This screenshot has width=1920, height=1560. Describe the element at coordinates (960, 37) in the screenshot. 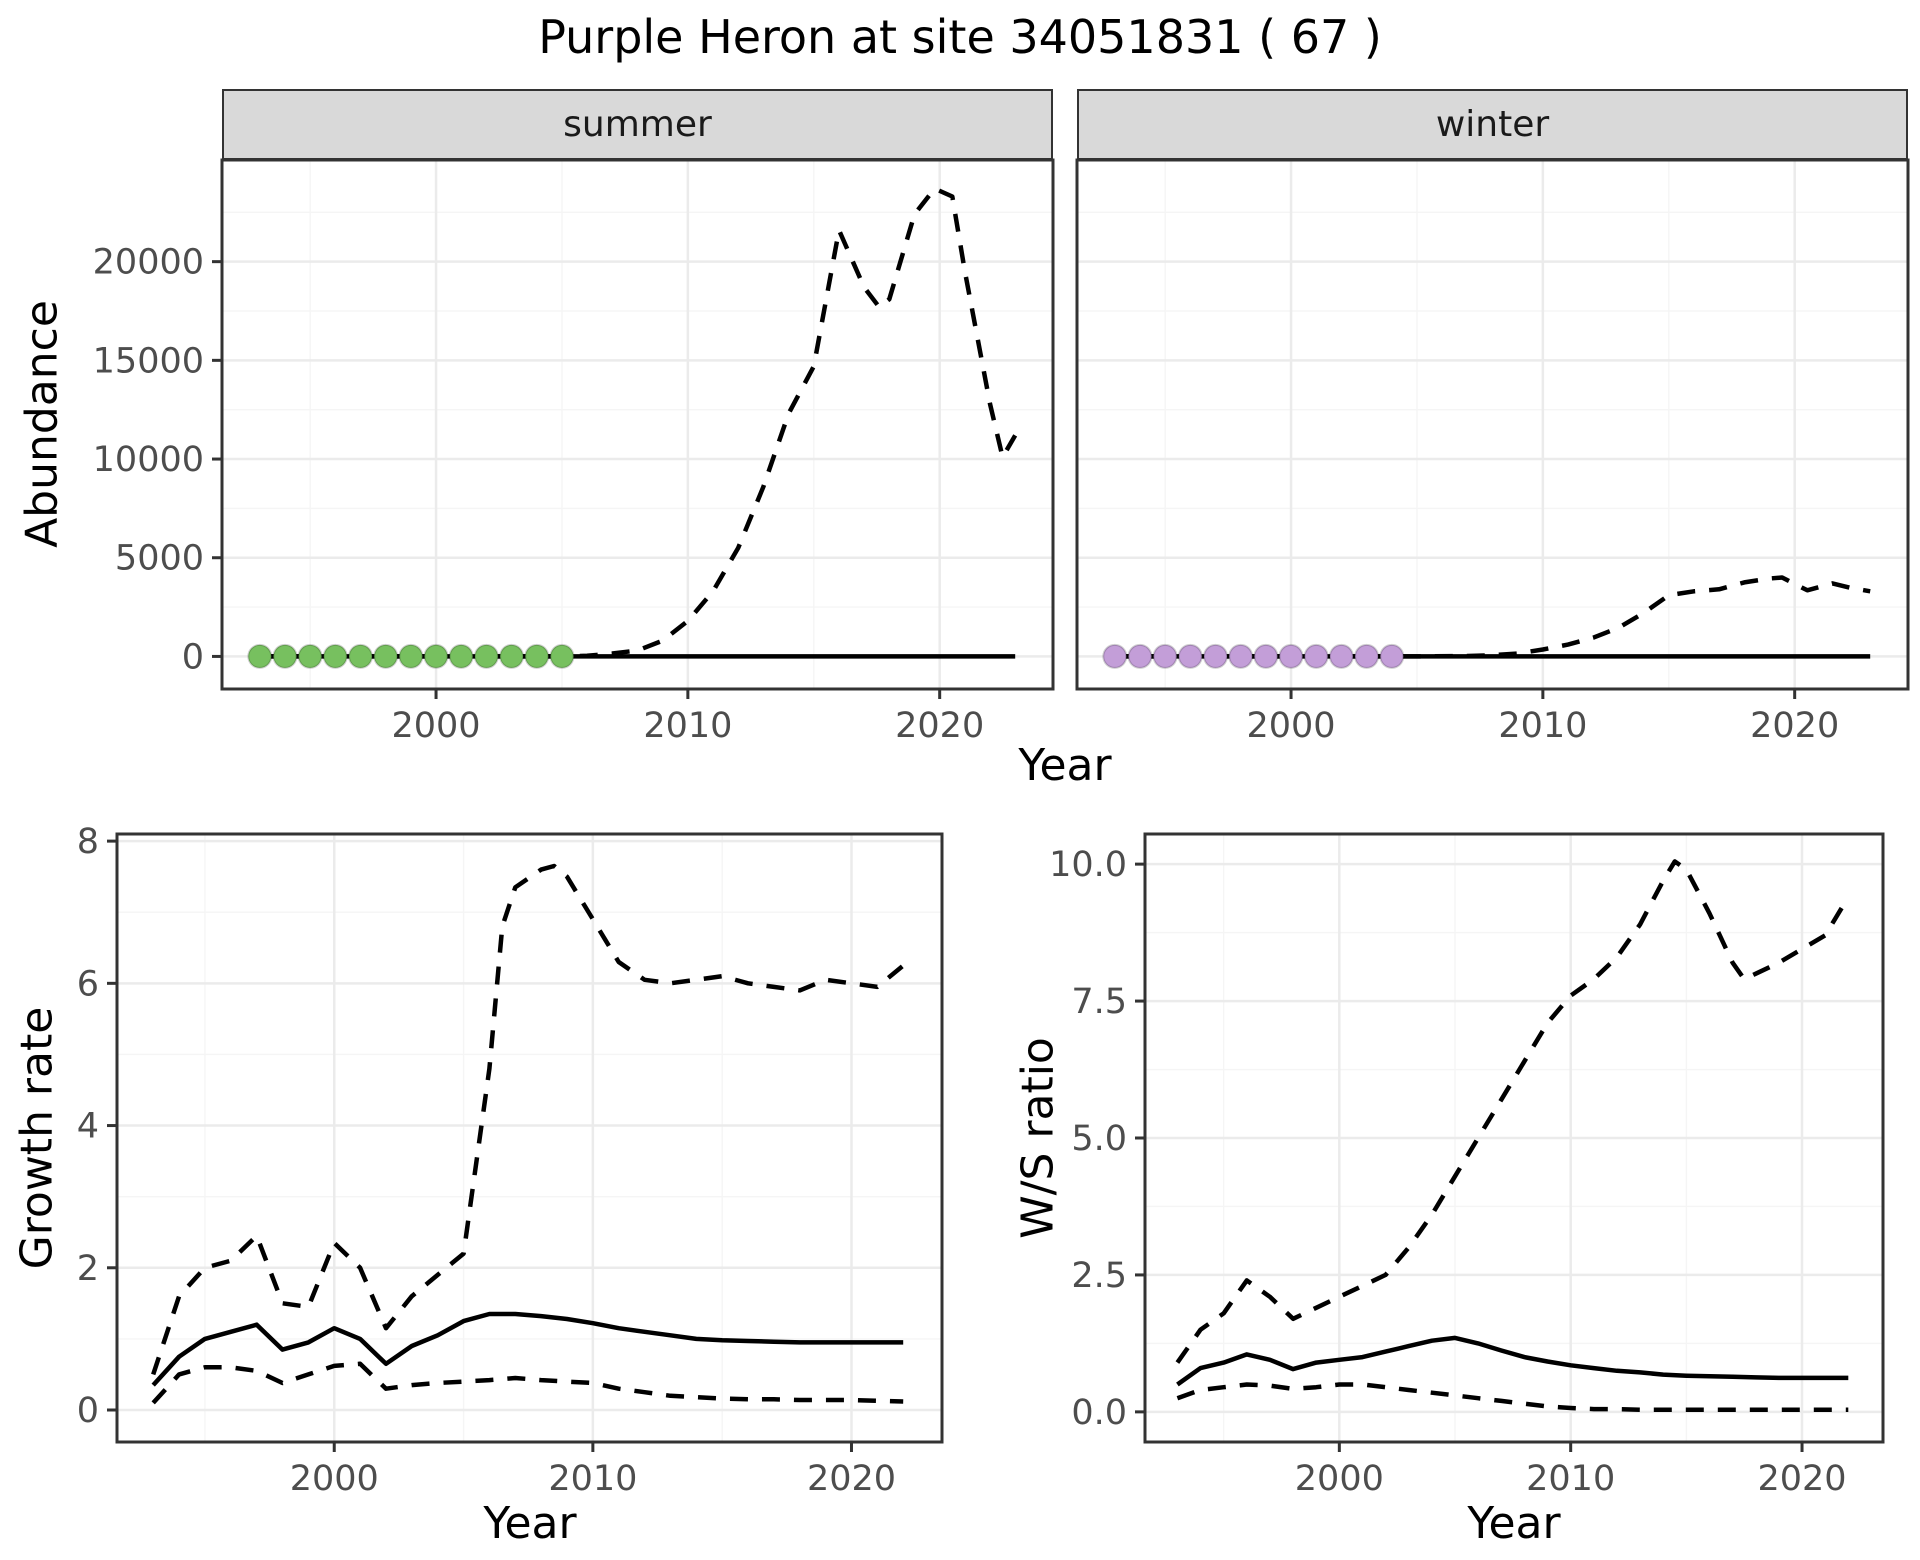

I see `figure-title: Purple Heron at site 34051831 ( 67 )` at that location.